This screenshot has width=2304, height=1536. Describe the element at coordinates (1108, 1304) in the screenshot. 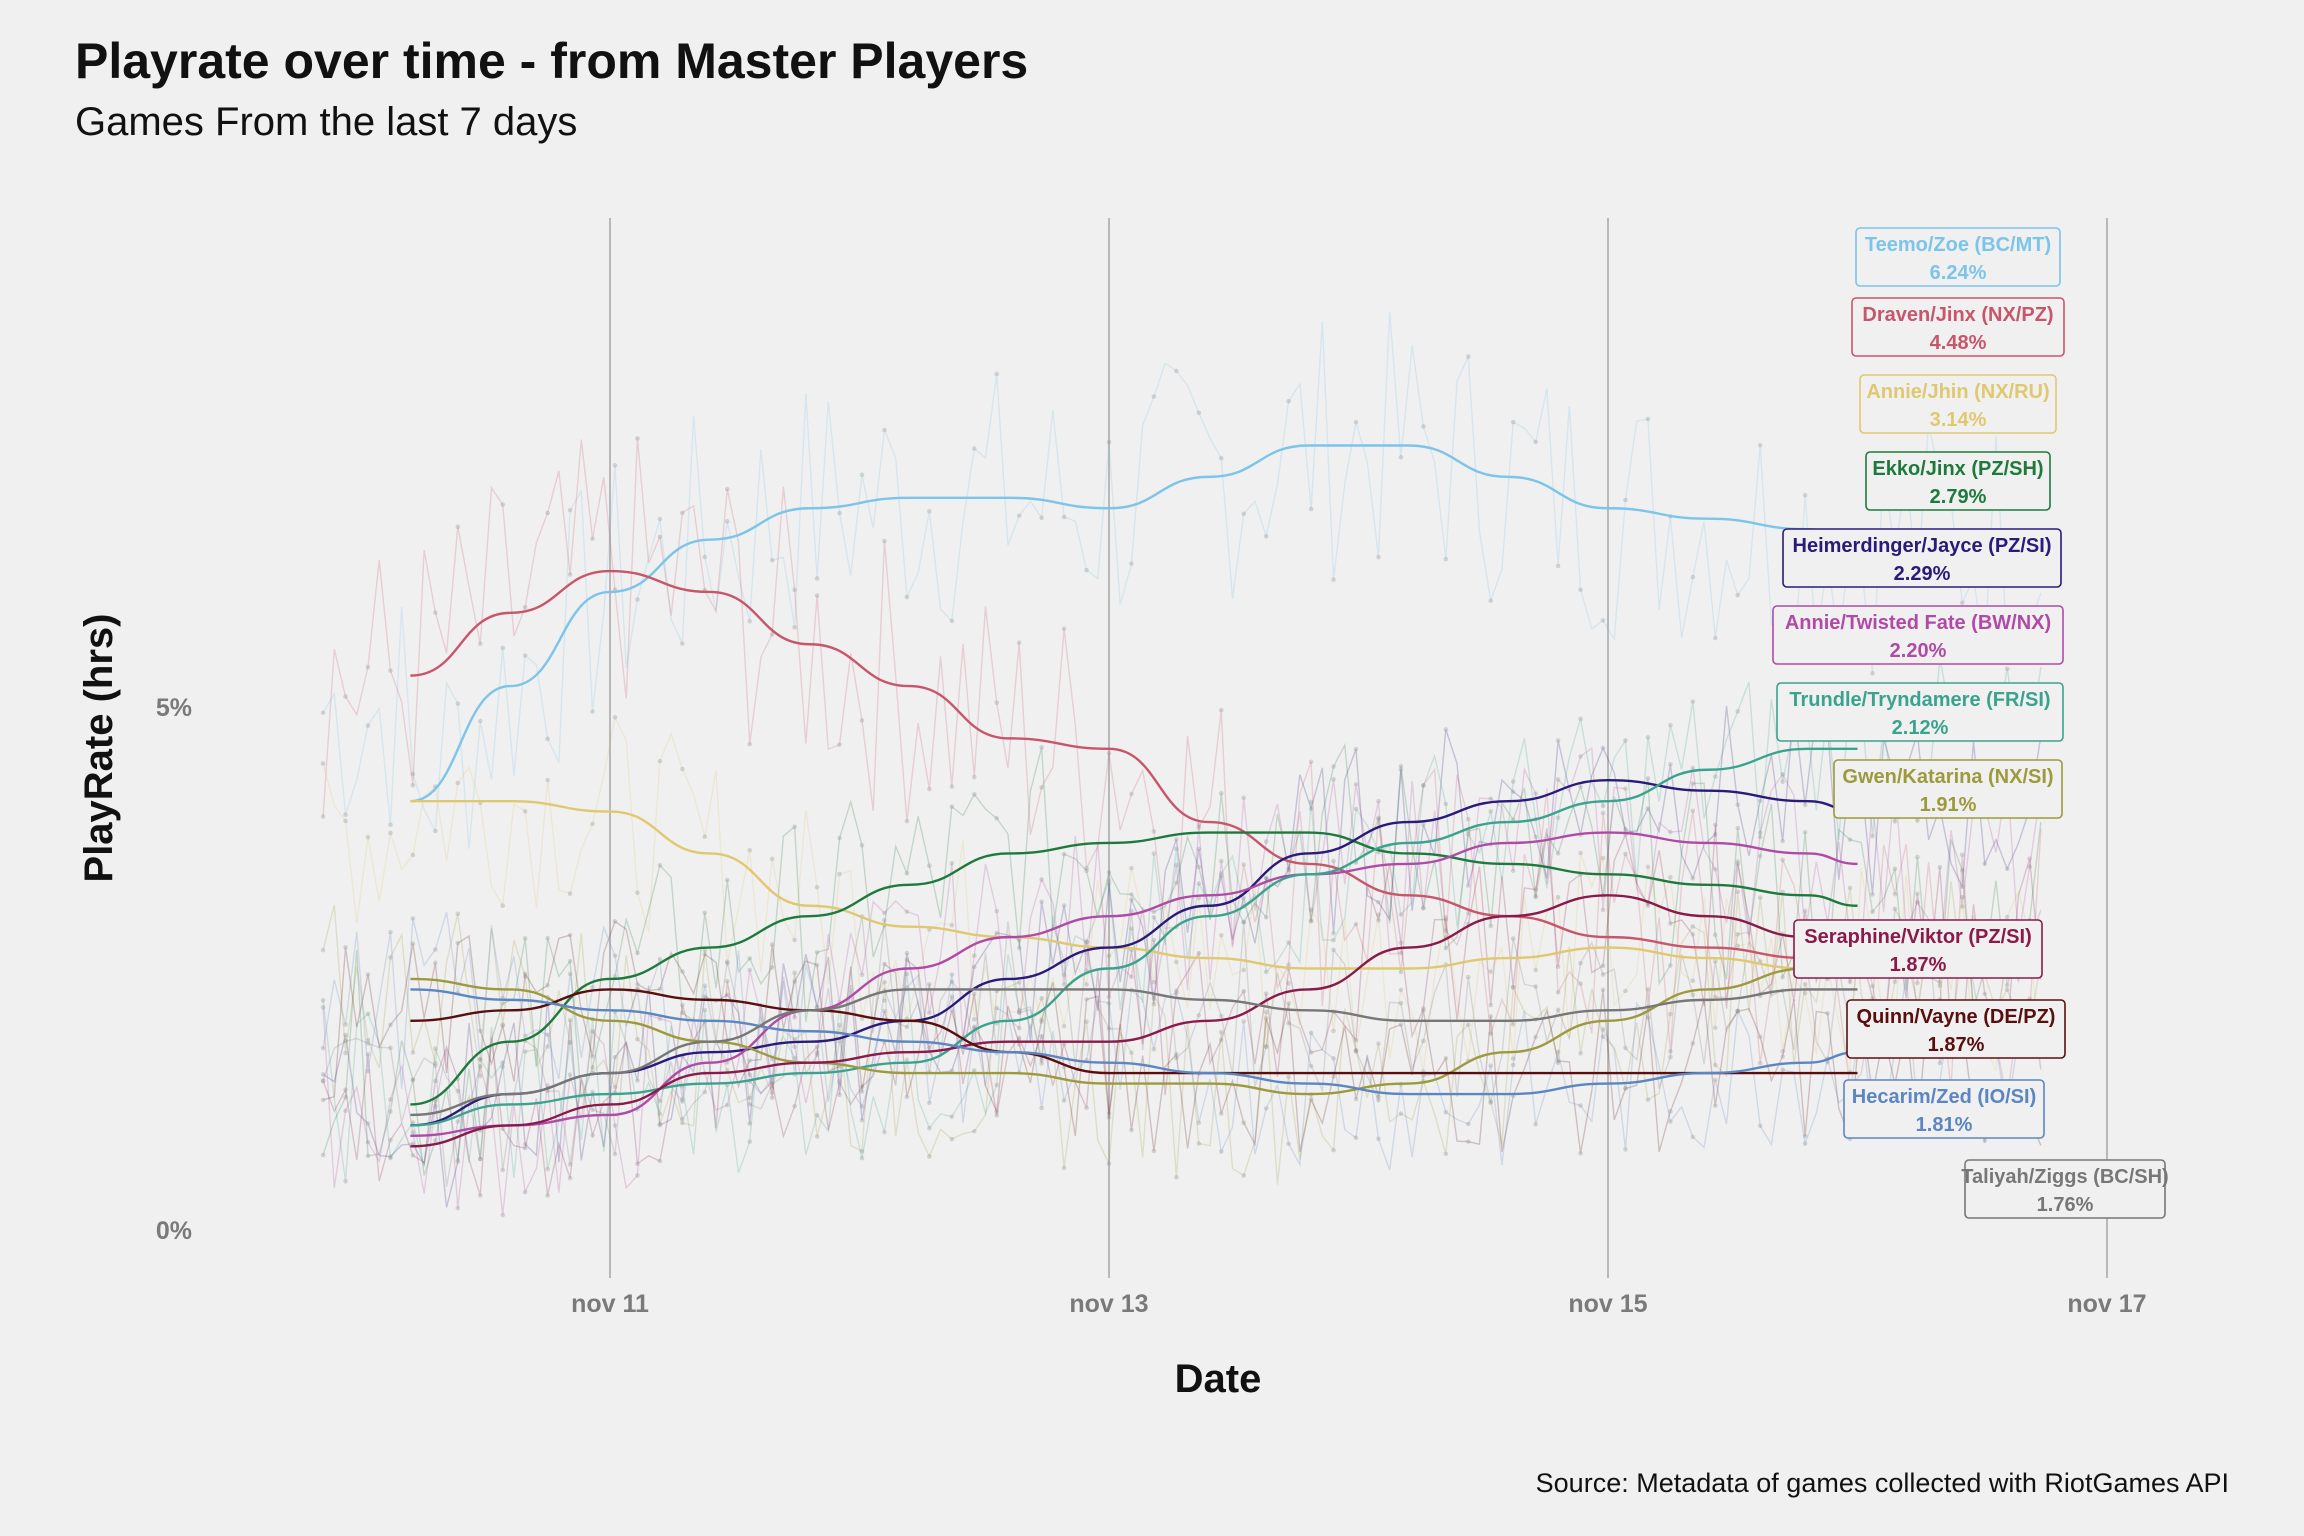

I see `x-tick-label: nov 13` at that location.